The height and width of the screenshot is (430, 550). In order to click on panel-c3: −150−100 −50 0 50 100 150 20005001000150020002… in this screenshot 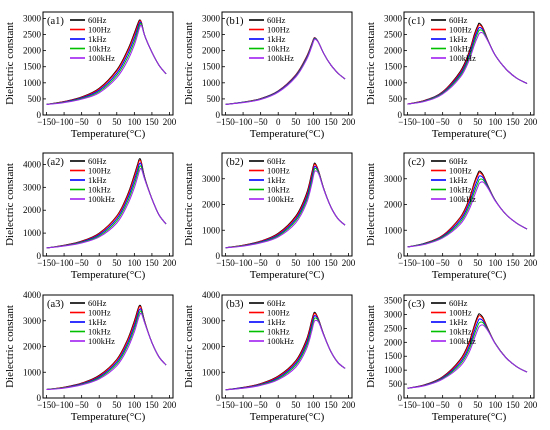, I will do `click(451, 358)`.